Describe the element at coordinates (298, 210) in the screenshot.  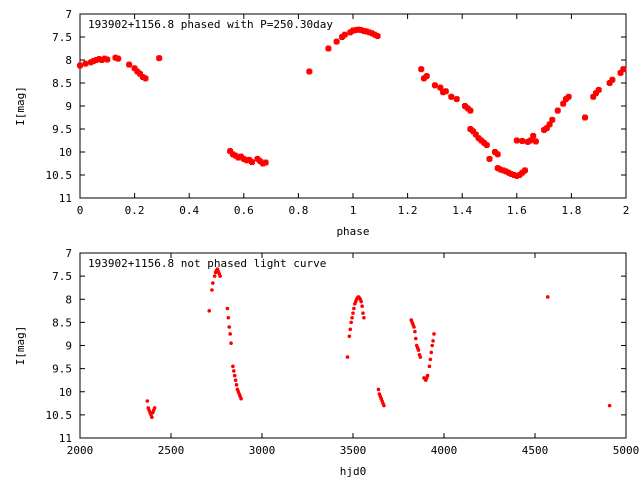
I see `phased-x-tick-label: 0.8` at that location.